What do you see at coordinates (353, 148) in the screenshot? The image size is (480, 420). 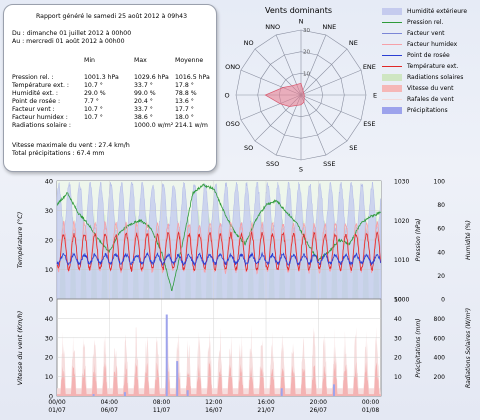 I see `rose-direction-label: SE` at bounding box center [353, 148].